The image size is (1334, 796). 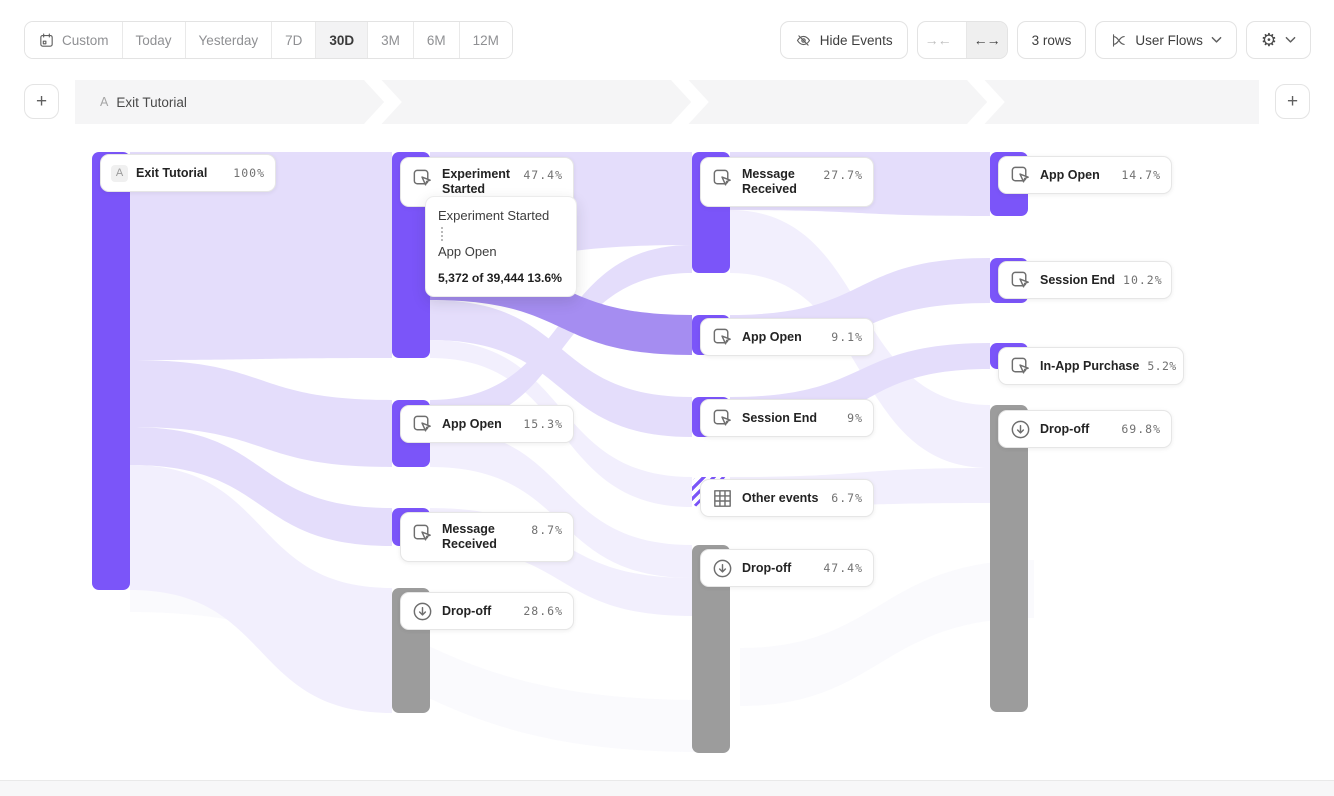 What do you see at coordinates (85, 40) in the screenshot?
I see `date-range-label: Custom` at bounding box center [85, 40].